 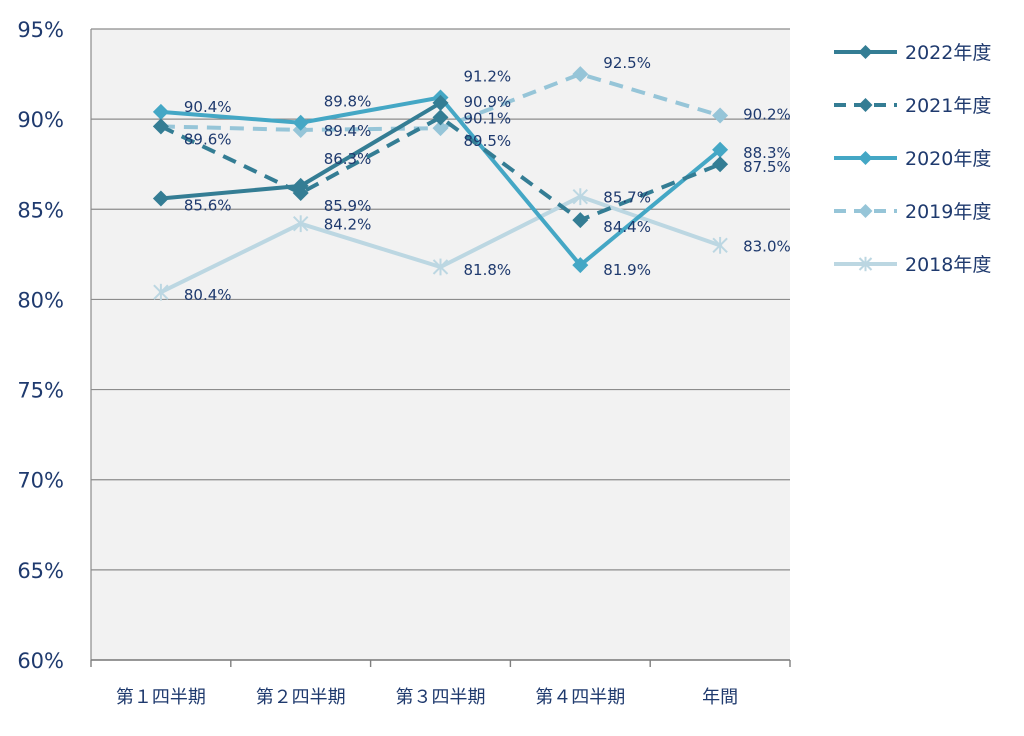 What do you see at coordinates (580, 697) in the screenshot?
I see `x-tick-label: 第４四半期` at bounding box center [580, 697].